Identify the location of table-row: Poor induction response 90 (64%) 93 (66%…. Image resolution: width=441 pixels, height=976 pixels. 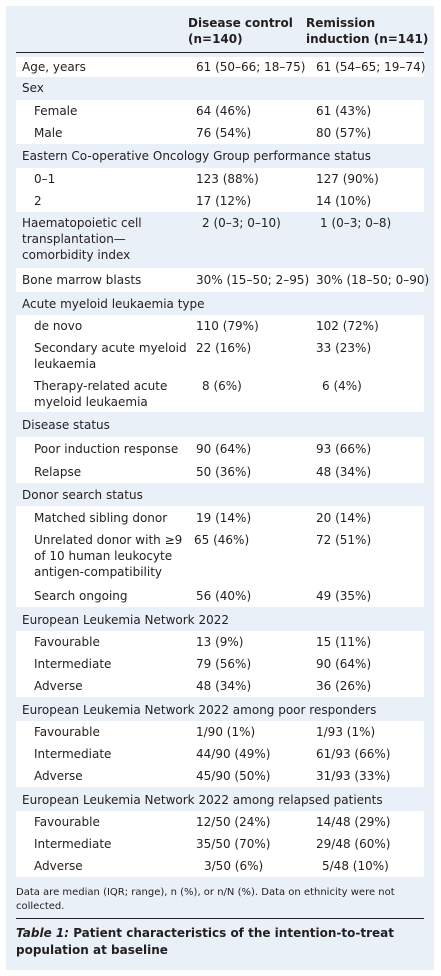
(220, 449).